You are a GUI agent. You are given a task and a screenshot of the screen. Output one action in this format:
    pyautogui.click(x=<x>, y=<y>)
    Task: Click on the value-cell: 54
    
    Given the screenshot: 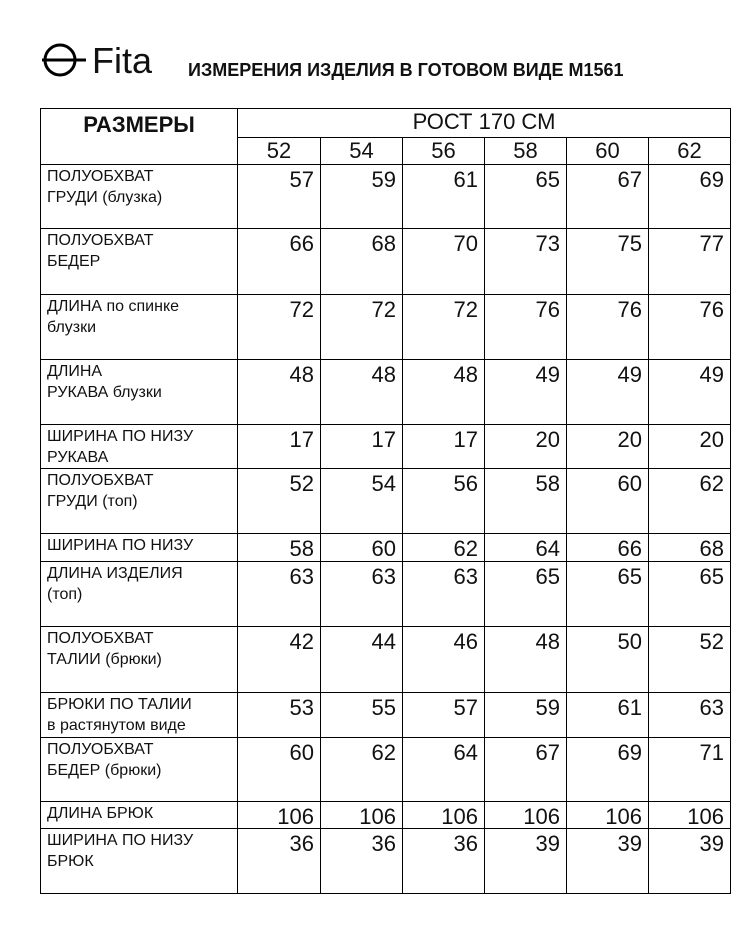 What is the action you would take?
    pyautogui.click(x=361, y=501)
    